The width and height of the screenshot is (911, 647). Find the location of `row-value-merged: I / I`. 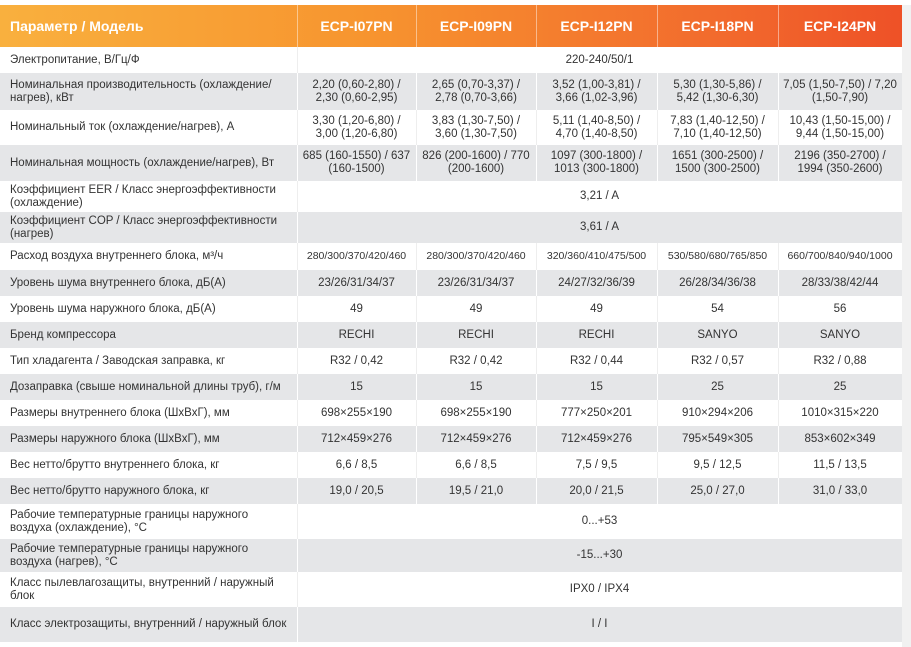

row-value-merged: I / I is located at coordinates (600, 624).